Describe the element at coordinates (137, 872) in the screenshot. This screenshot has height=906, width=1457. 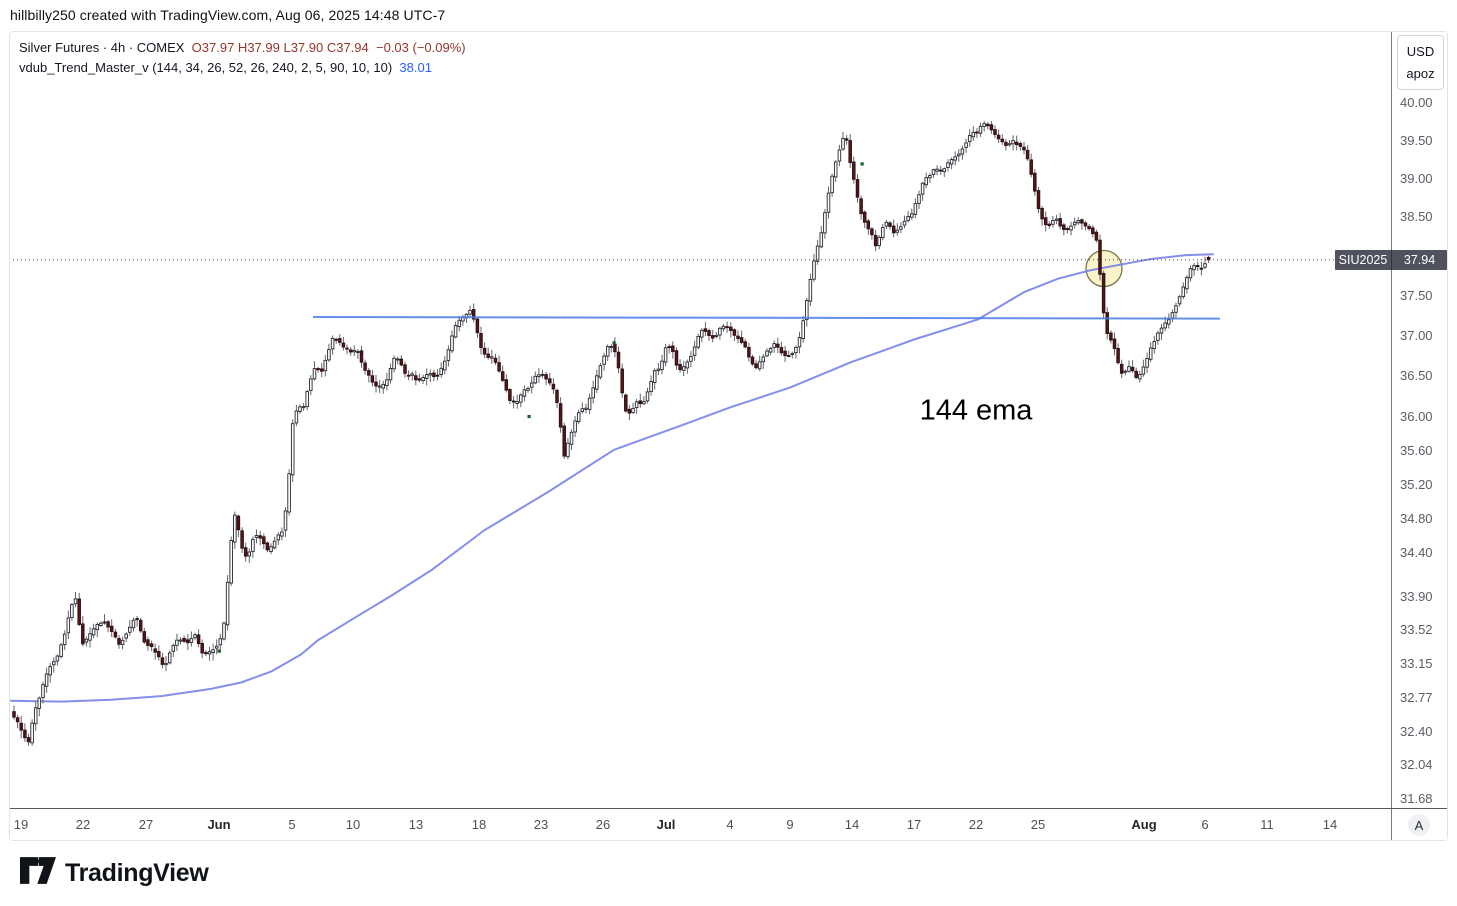
I see `tradingview-wordmark: TradingView` at that location.